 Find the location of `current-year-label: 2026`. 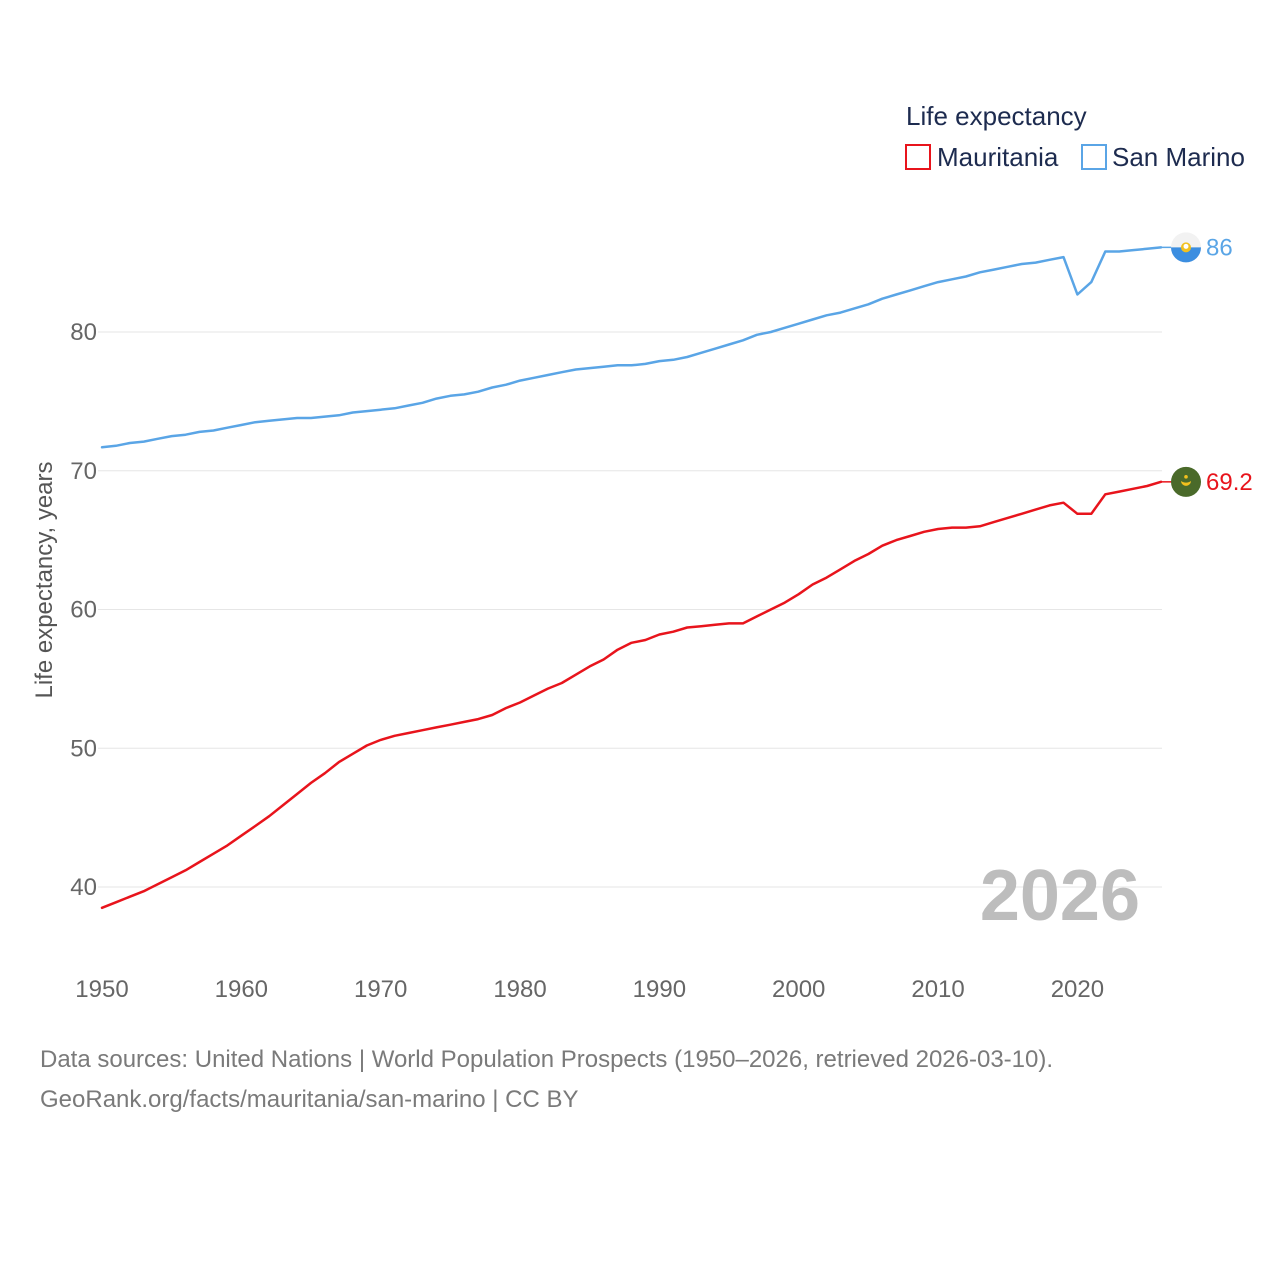

current-year-label: 2026 is located at coordinates (1060, 896).